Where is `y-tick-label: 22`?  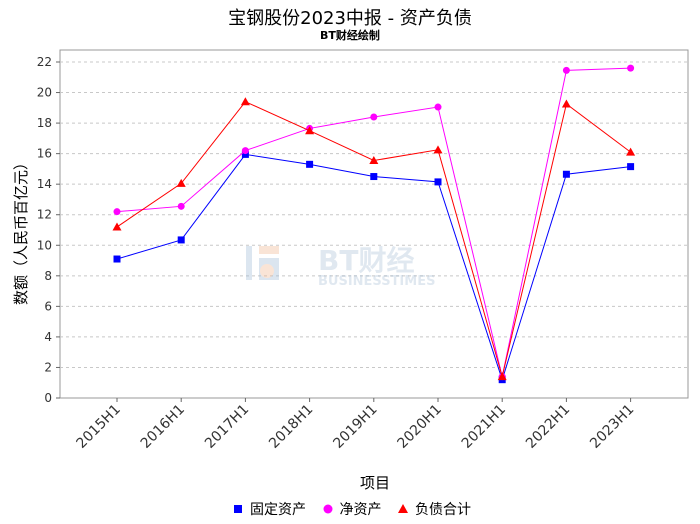
y-tick-label: 22 is located at coordinates (44, 62).